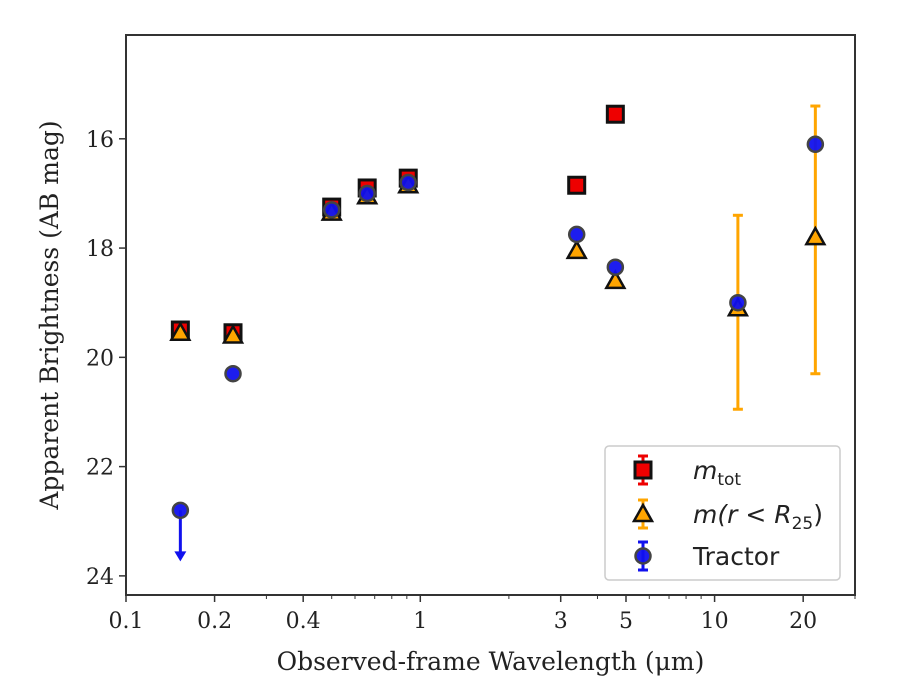 The image size is (900, 700). What do you see at coordinates (180, 556) in the screenshot?
I see `tractor-upper-limit-arrowhead` at bounding box center [180, 556].